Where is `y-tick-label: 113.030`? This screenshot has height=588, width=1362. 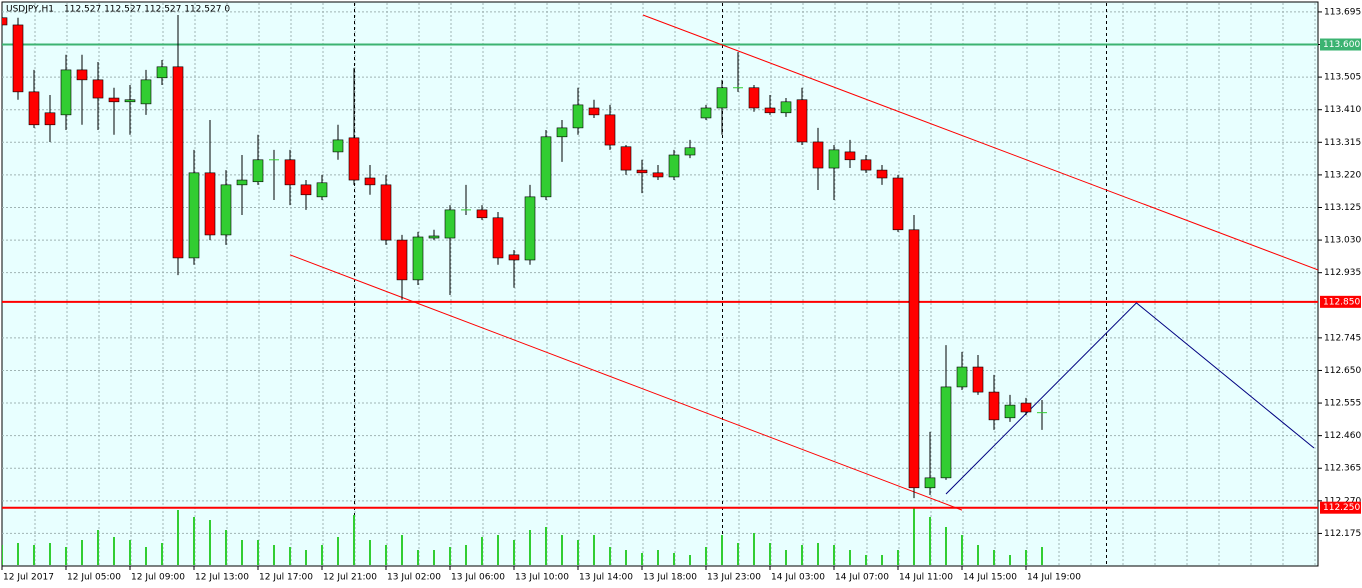
y-tick-label: 113.030 is located at coordinates (1342, 241).